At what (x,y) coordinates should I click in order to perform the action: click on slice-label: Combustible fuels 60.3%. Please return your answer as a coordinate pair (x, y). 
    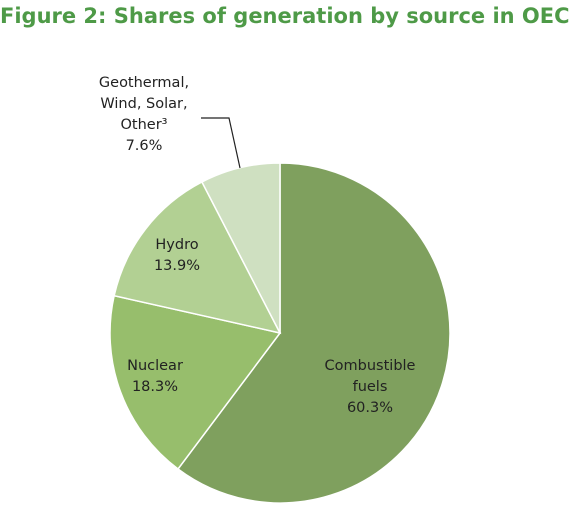
    Looking at the image, I should click on (370, 387).